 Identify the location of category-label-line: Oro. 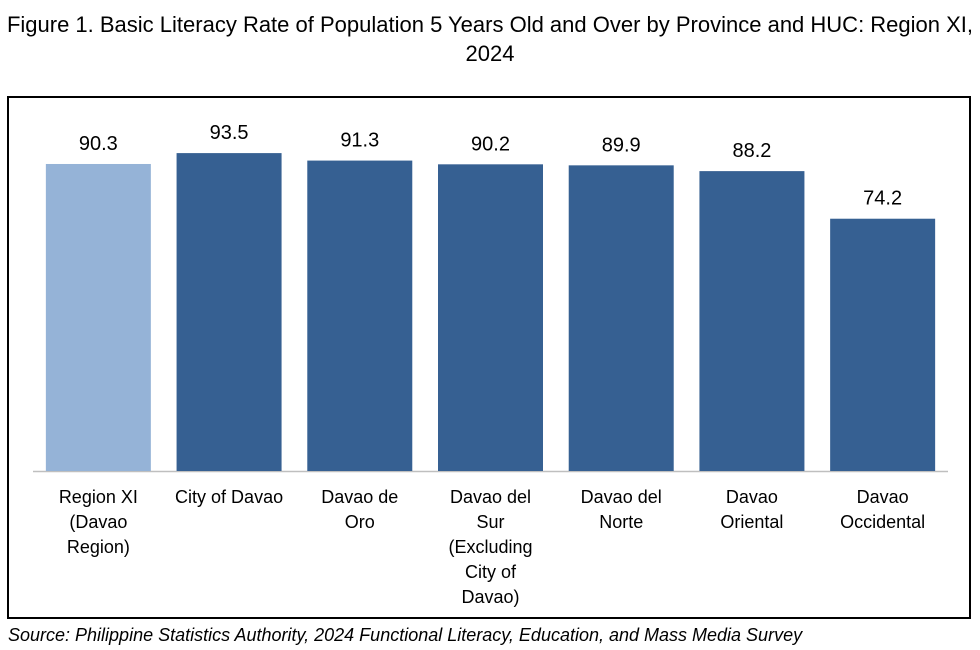
(360, 522).